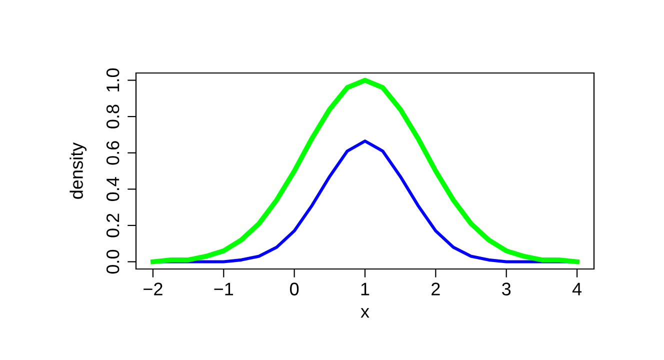 The image size is (664, 360). Describe the element at coordinates (365, 289) in the screenshot. I see `x-tick-label: 1` at that location.